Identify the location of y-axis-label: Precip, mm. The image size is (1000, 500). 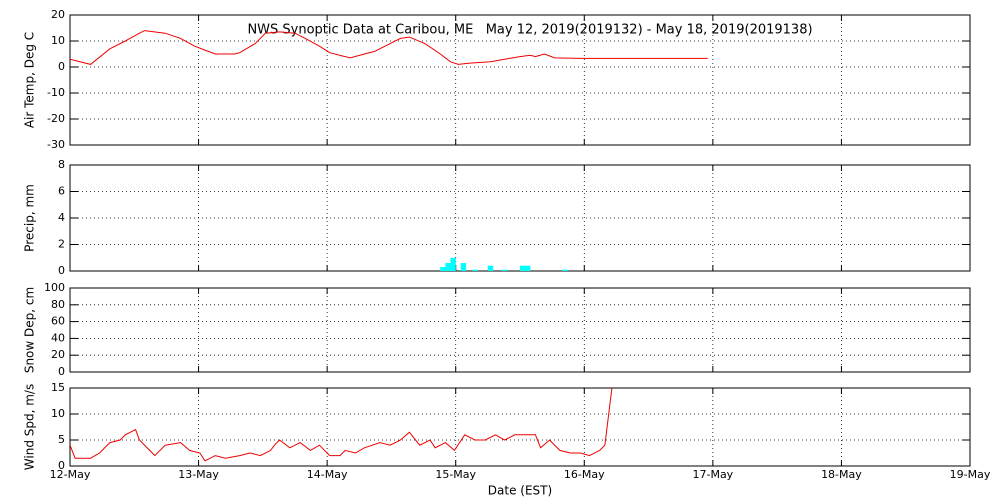
(30, 218).